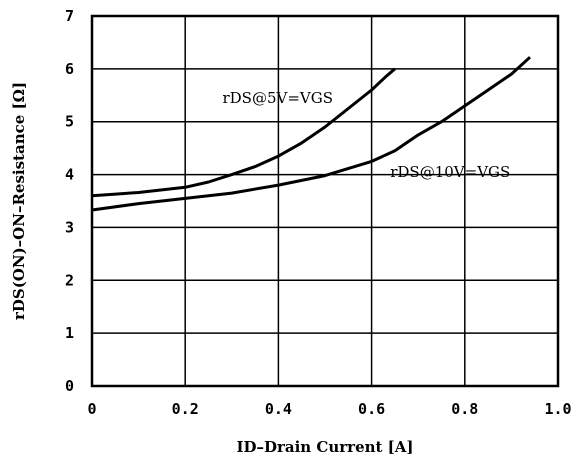 The width and height of the screenshot is (580, 463). I want to click on y-tick-label: 5, so click(69, 122).